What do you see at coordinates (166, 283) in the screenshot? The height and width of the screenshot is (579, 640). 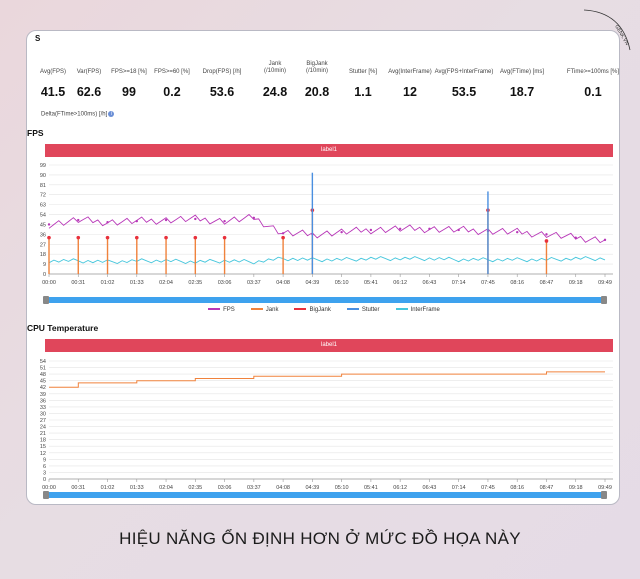 I see `x-tick-label: 02:04` at bounding box center [166, 283].